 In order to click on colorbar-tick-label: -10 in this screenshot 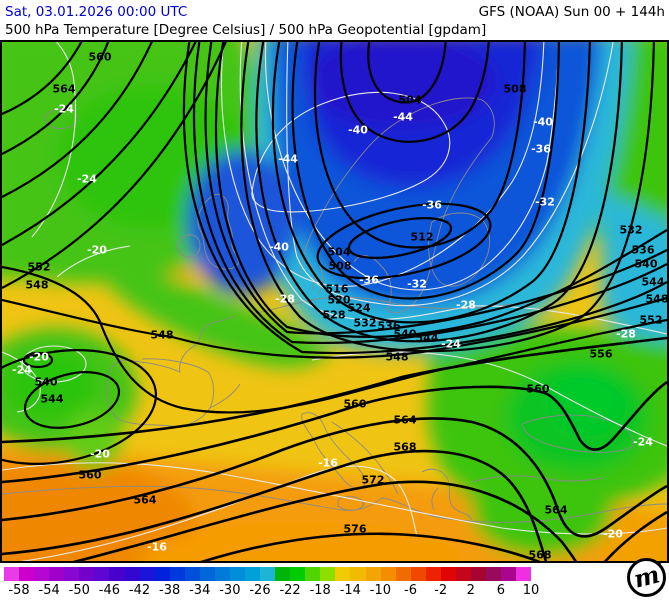, I will do `click(380, 590)`.